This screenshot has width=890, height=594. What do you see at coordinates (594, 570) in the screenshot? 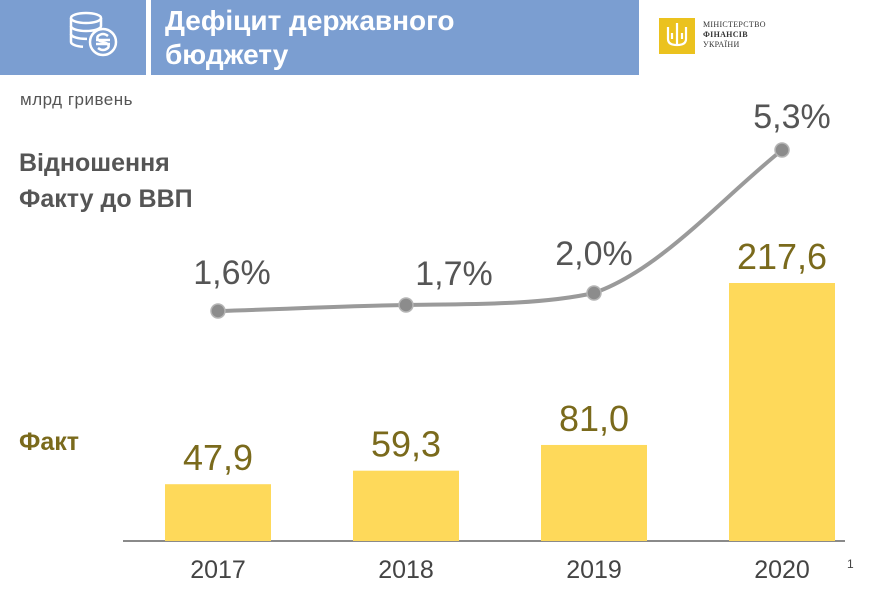
I see `x-tick-label-2019: 2019` at bounding box center [594, 570].